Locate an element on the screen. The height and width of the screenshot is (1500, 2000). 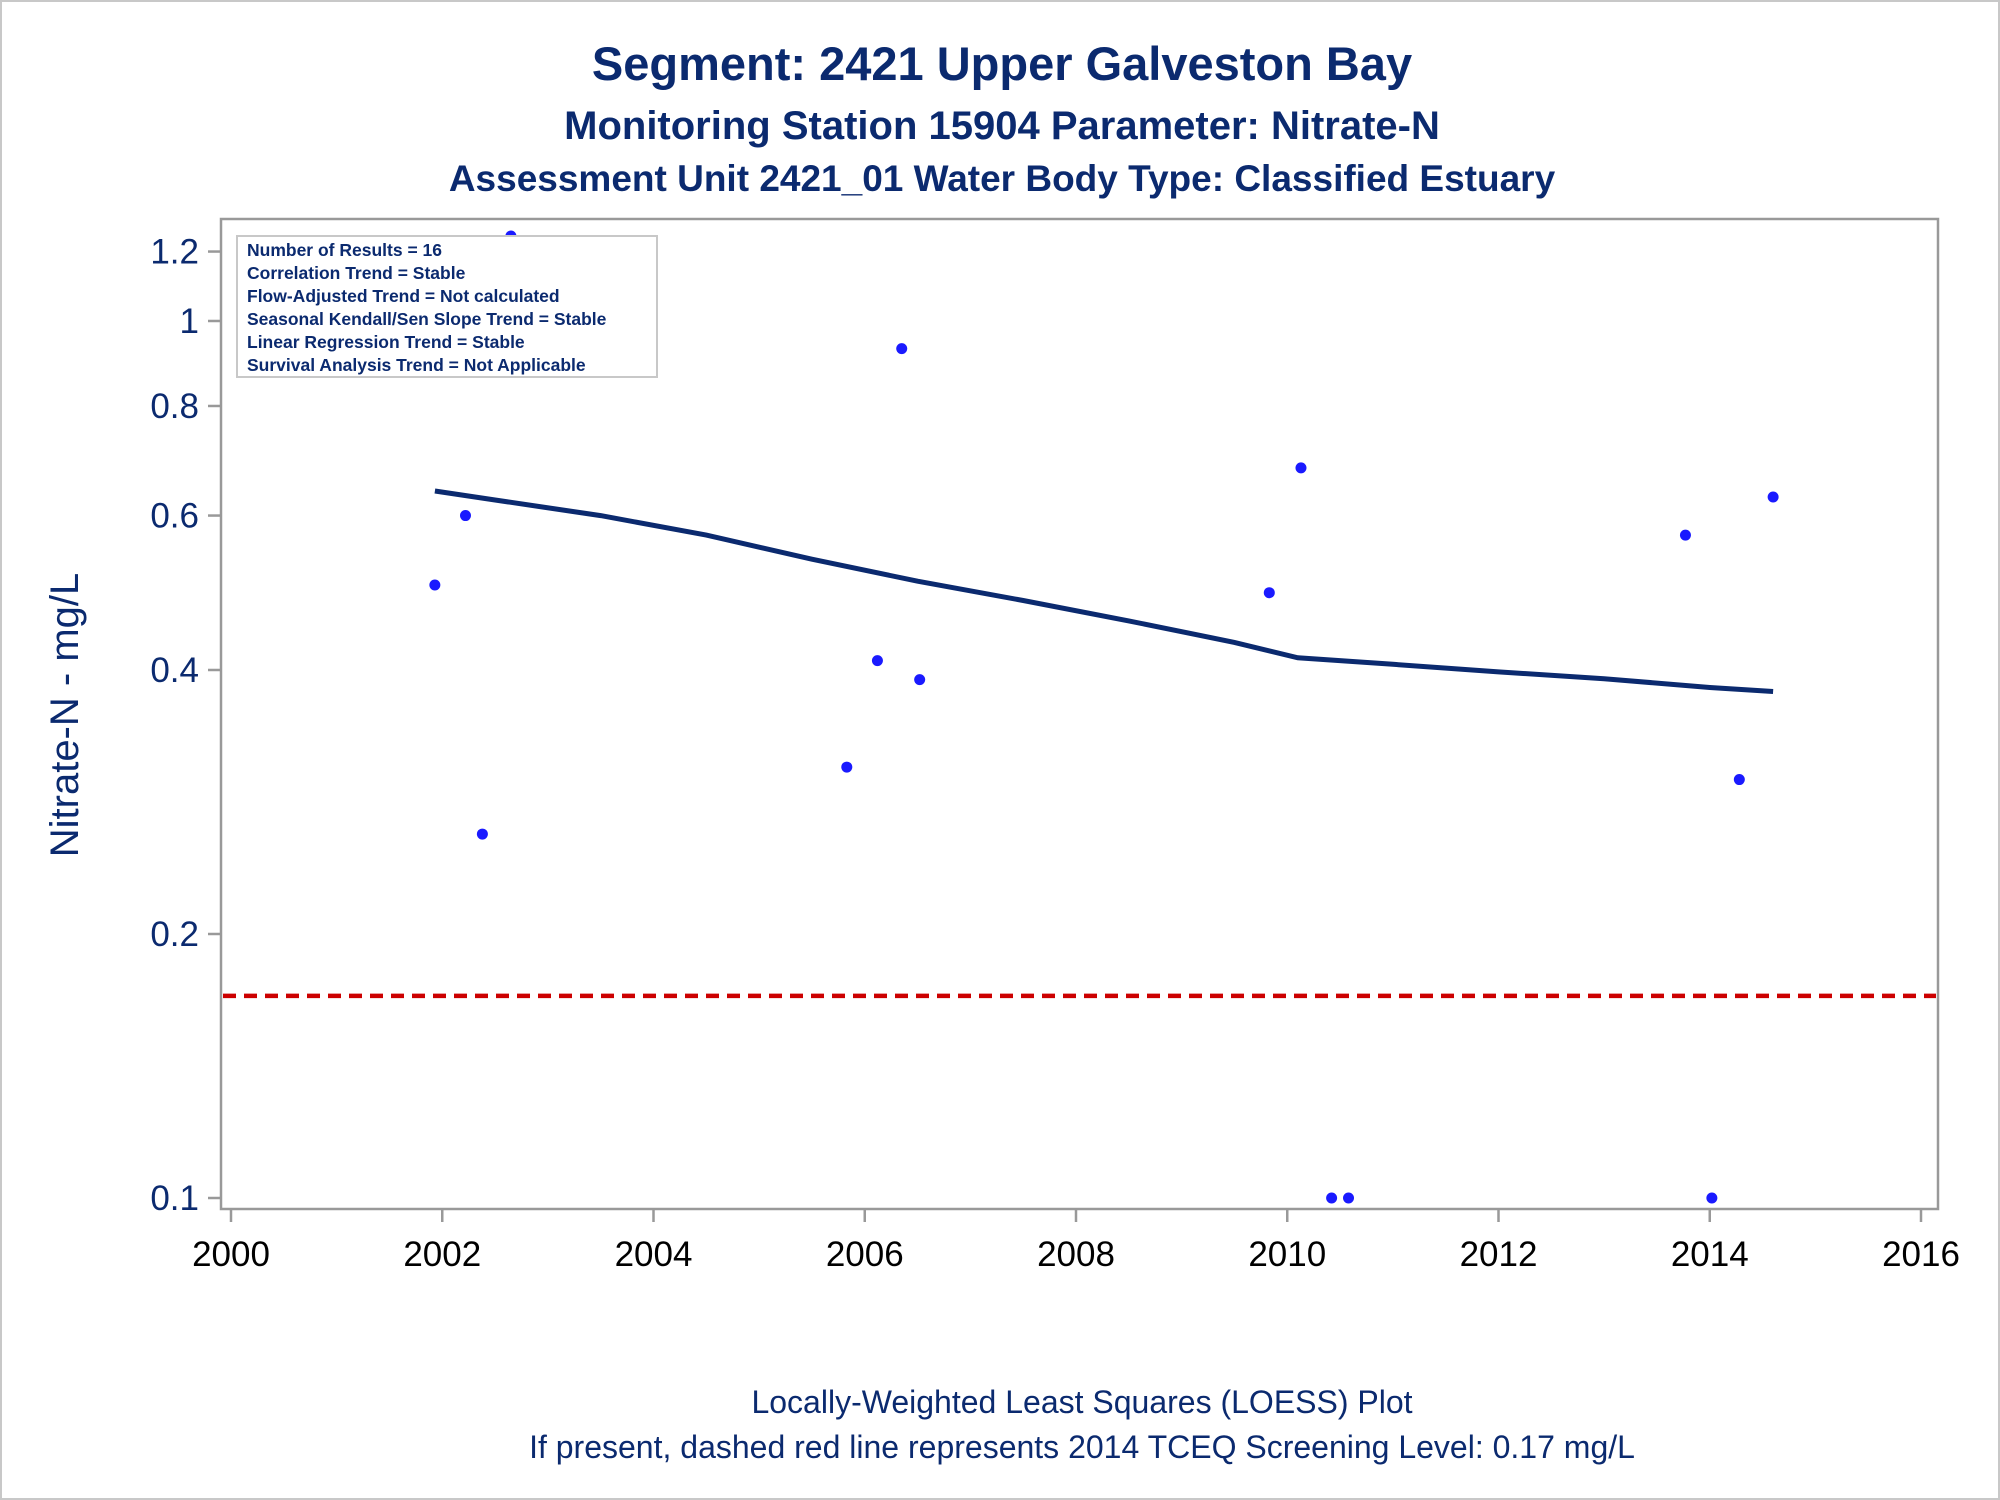
y-tick-label: 0.1 is located at coordinates (174, 1198).